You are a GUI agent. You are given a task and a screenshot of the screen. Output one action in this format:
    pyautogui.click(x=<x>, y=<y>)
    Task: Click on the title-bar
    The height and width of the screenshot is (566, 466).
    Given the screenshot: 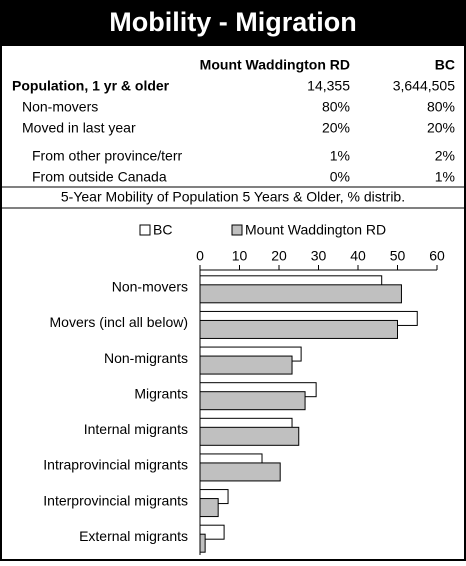 What is the action you would take?
    pyautogui.click(x=233, y=23)
    